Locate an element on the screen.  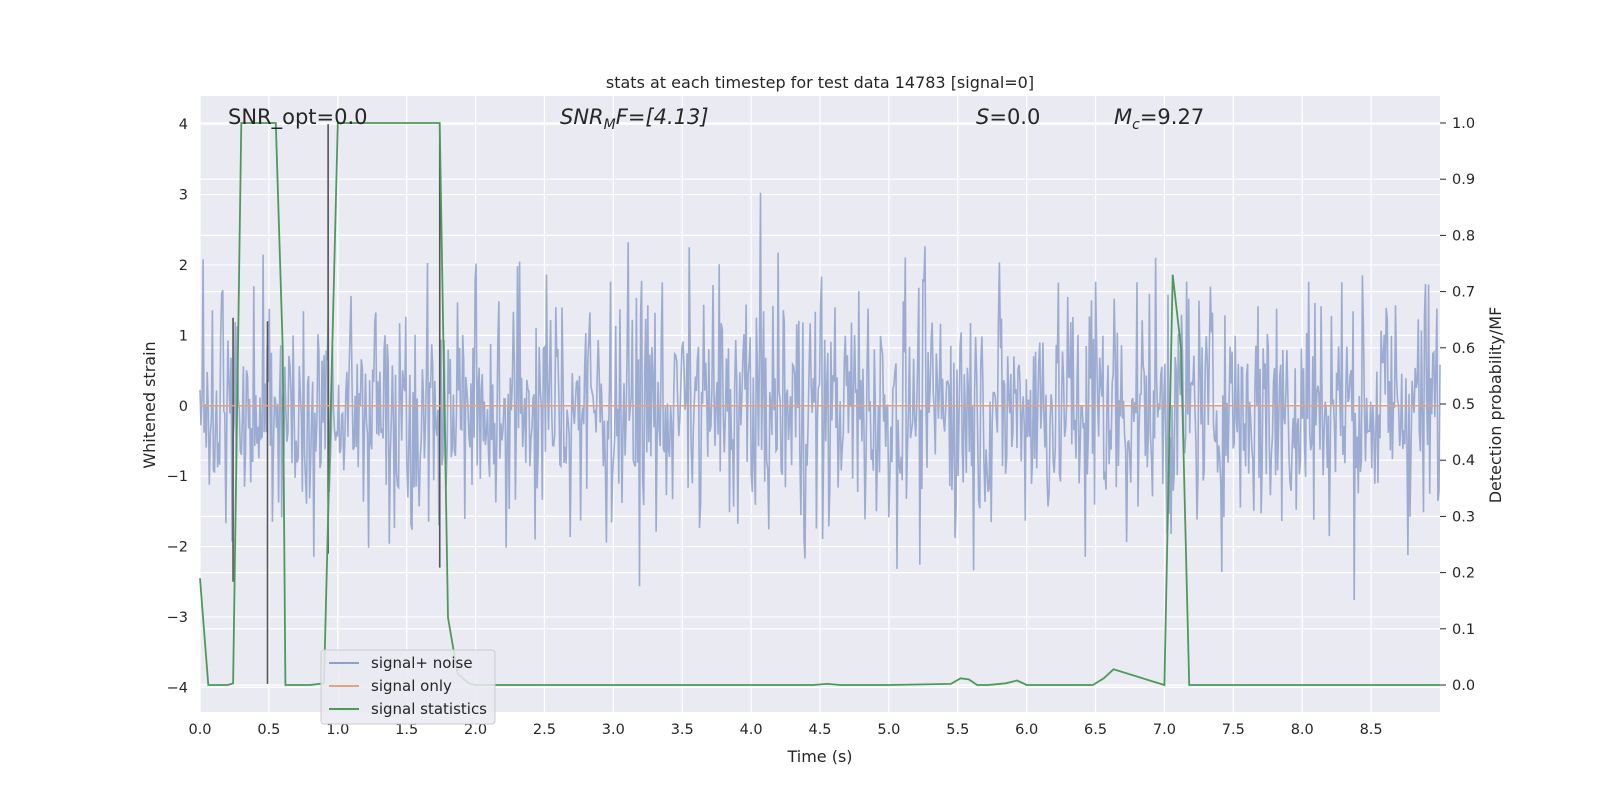
legend-label-signal-statistics: signal statistics is located at coordinates (429, 709).